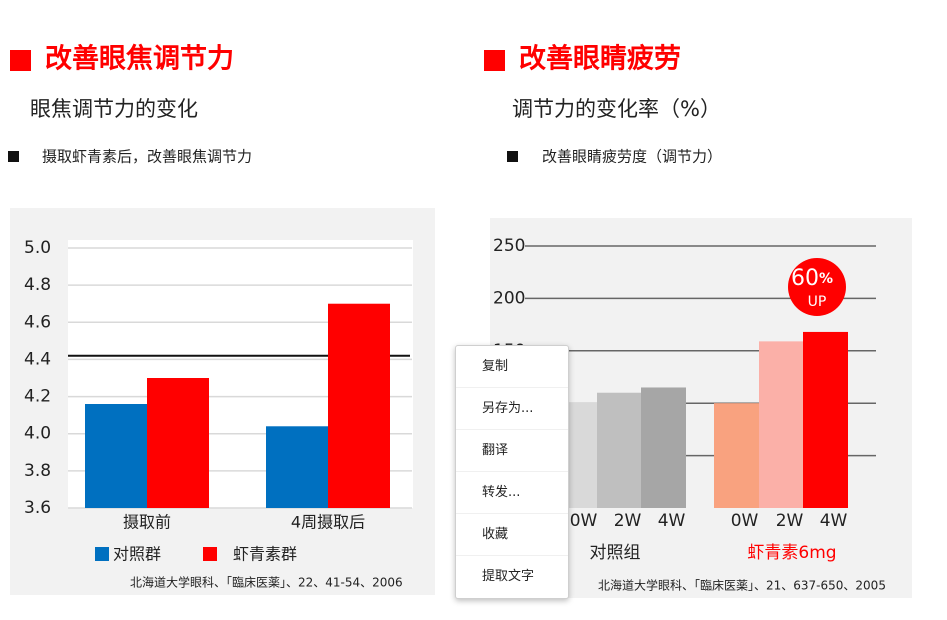  What do you see at coordinates (137, 554) in the screenshot?
I see `legend-label: 对照群` at bounding box center [137, 554].